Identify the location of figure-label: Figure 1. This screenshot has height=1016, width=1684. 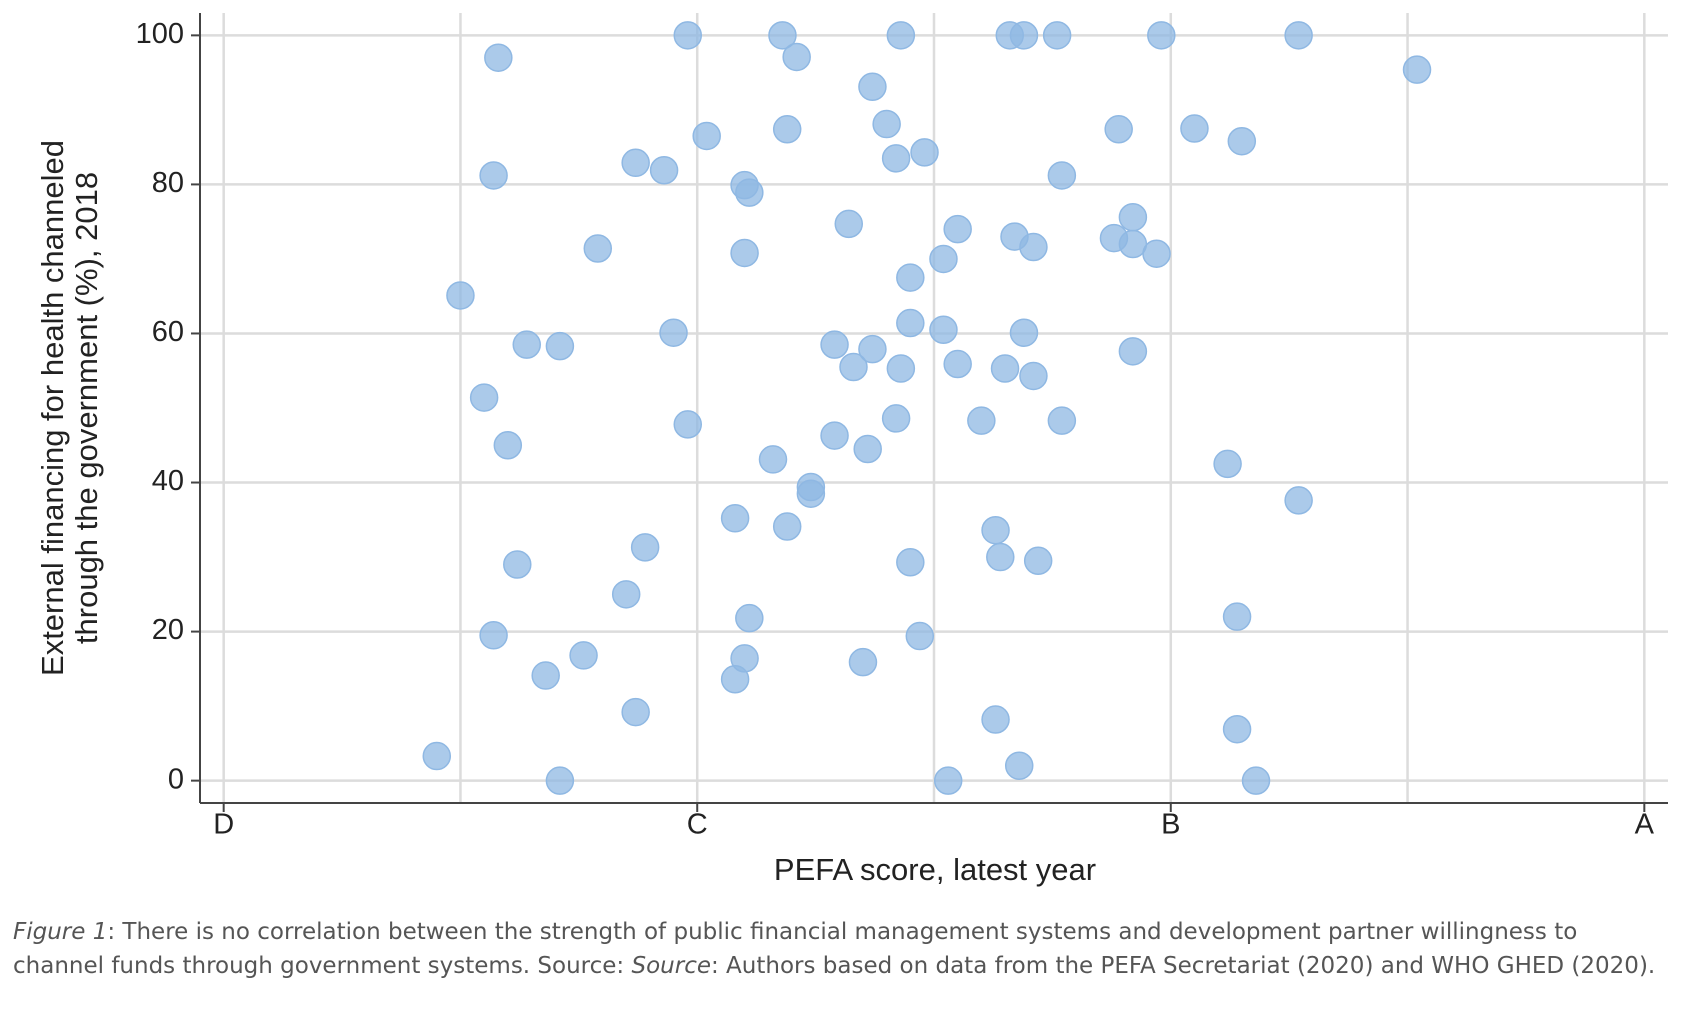
(60, 932).